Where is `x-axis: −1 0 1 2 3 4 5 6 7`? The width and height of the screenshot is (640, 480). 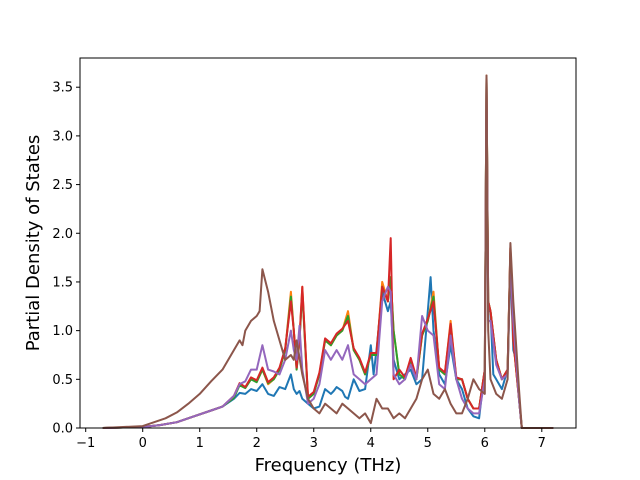
x-axis: −1 0 1 2 3 4 5 6 7 is located at coordinates (311, 439).